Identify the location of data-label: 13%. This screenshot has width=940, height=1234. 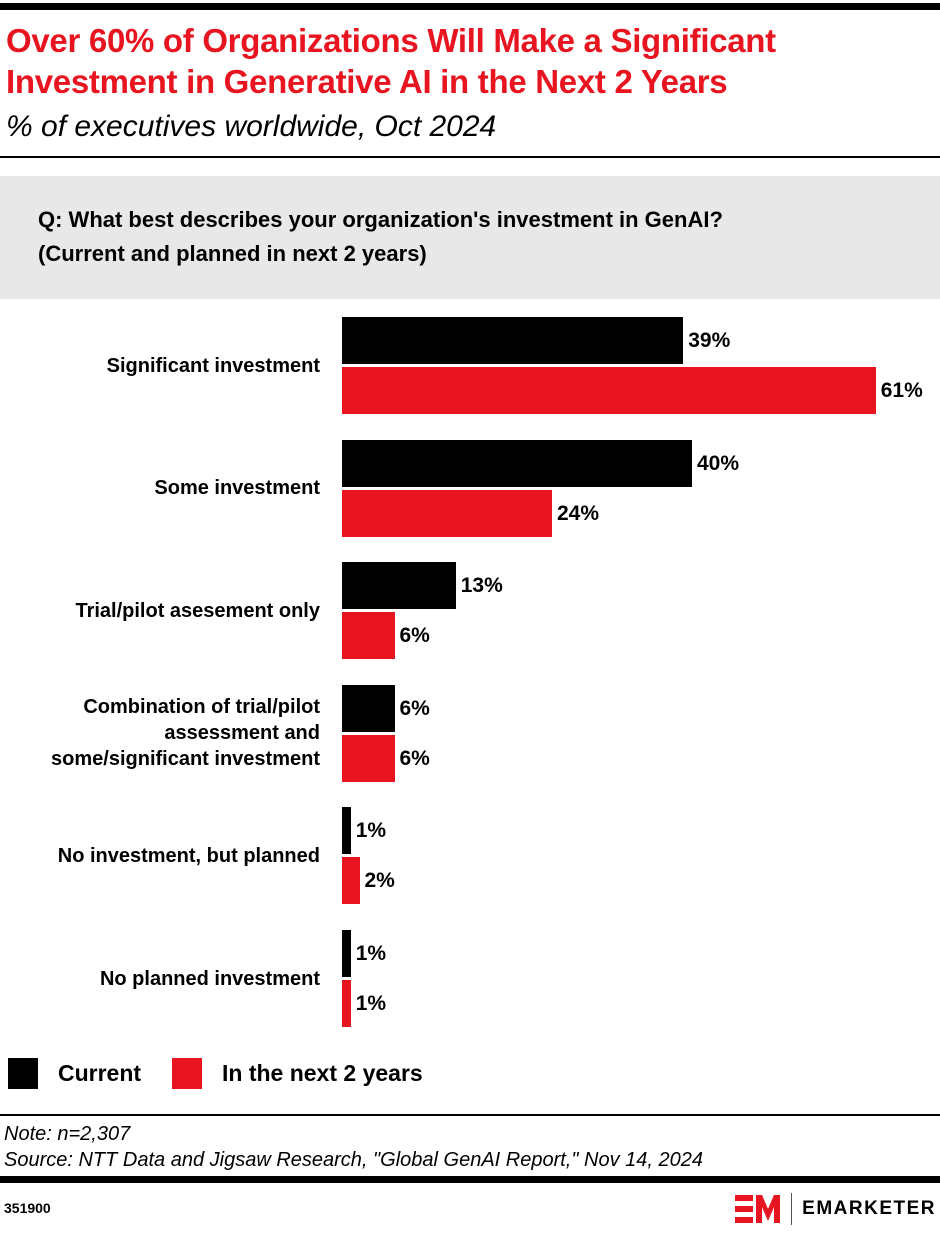
(481, 586).